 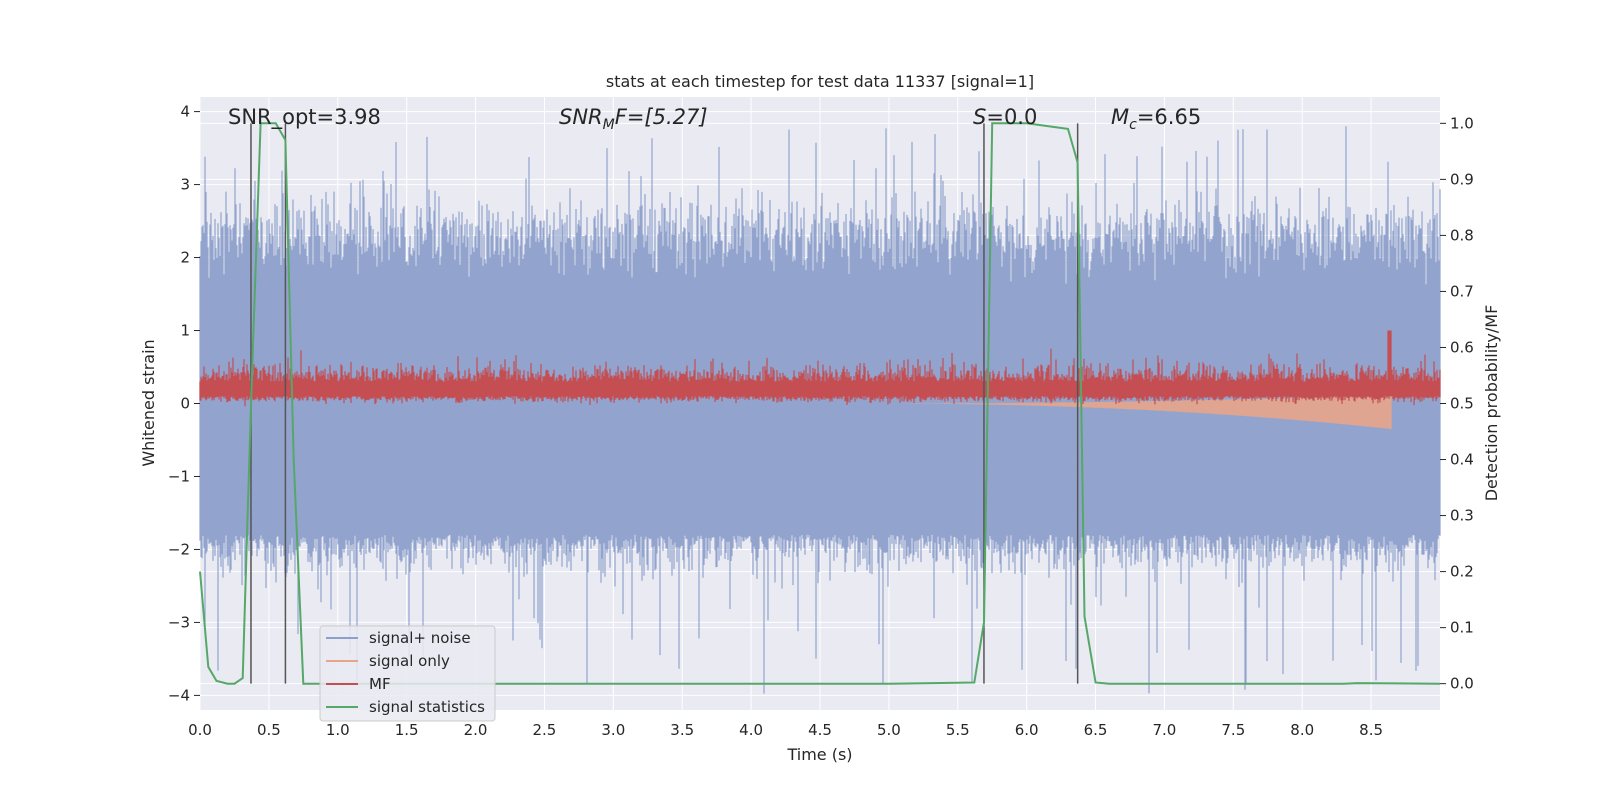 I want to click on series-signal-only, so click(x=1142, y=411).